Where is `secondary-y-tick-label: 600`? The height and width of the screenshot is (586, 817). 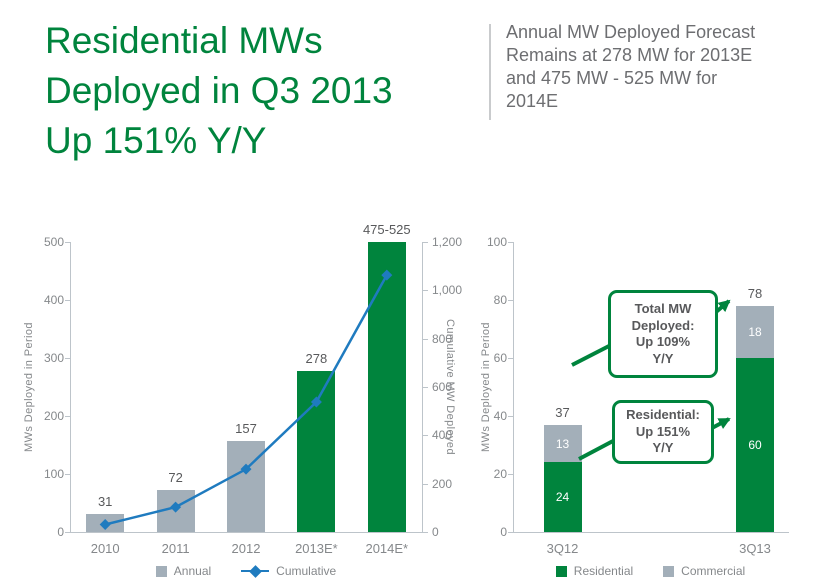
secondary-y-tick-label: 600 is located at coordinates (442, 387).